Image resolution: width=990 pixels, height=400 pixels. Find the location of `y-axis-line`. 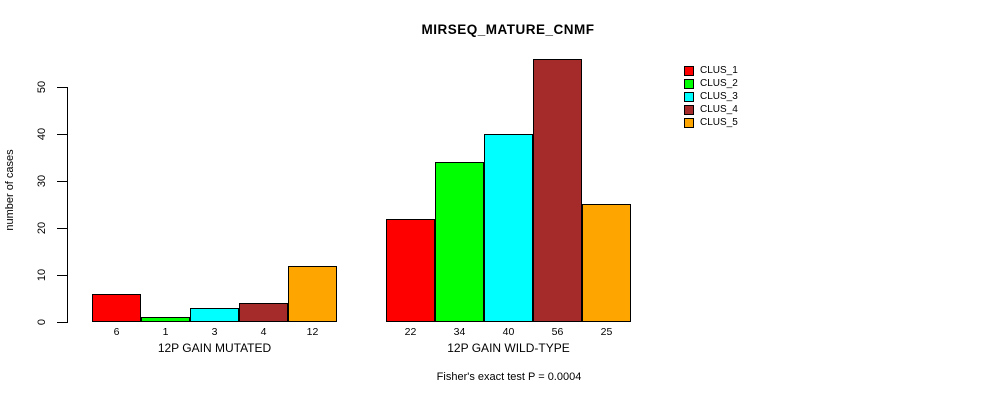

y-axis-line is located at coordinates (67, 205).